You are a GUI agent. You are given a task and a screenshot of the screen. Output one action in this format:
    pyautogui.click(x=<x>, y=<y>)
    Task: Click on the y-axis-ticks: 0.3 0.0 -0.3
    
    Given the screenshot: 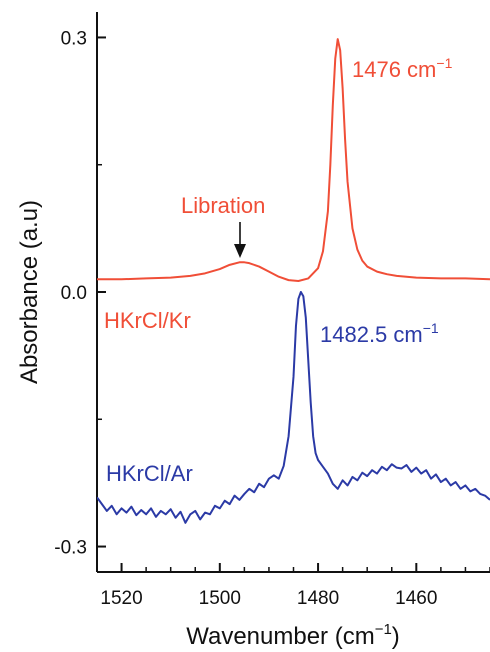 What is the action you would take?
    pyautogui.click(x=80, y=293)
    